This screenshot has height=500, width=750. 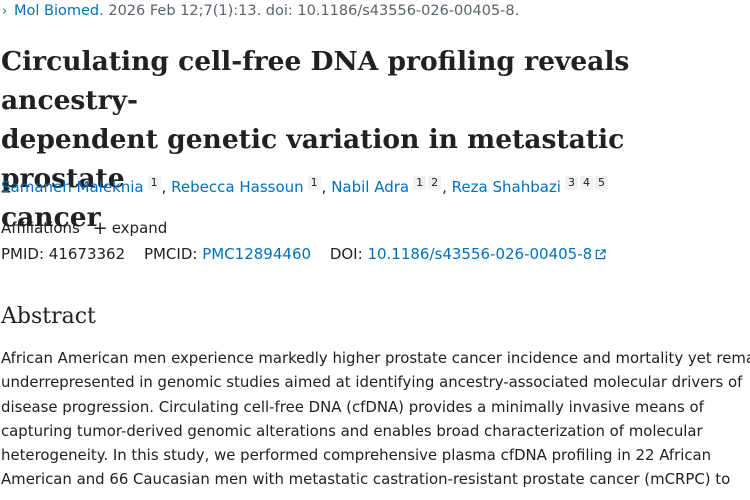 I want to click on affiliation-badge: 2, so click(x=435, y=183).